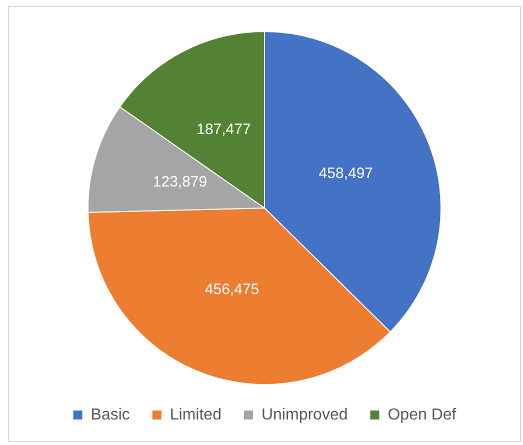 The width and height of the screenshot is (523, 445). Describe the element at coordinates (304, 415) in the screenshot. I see `legend-label: Unimproved` at that location.